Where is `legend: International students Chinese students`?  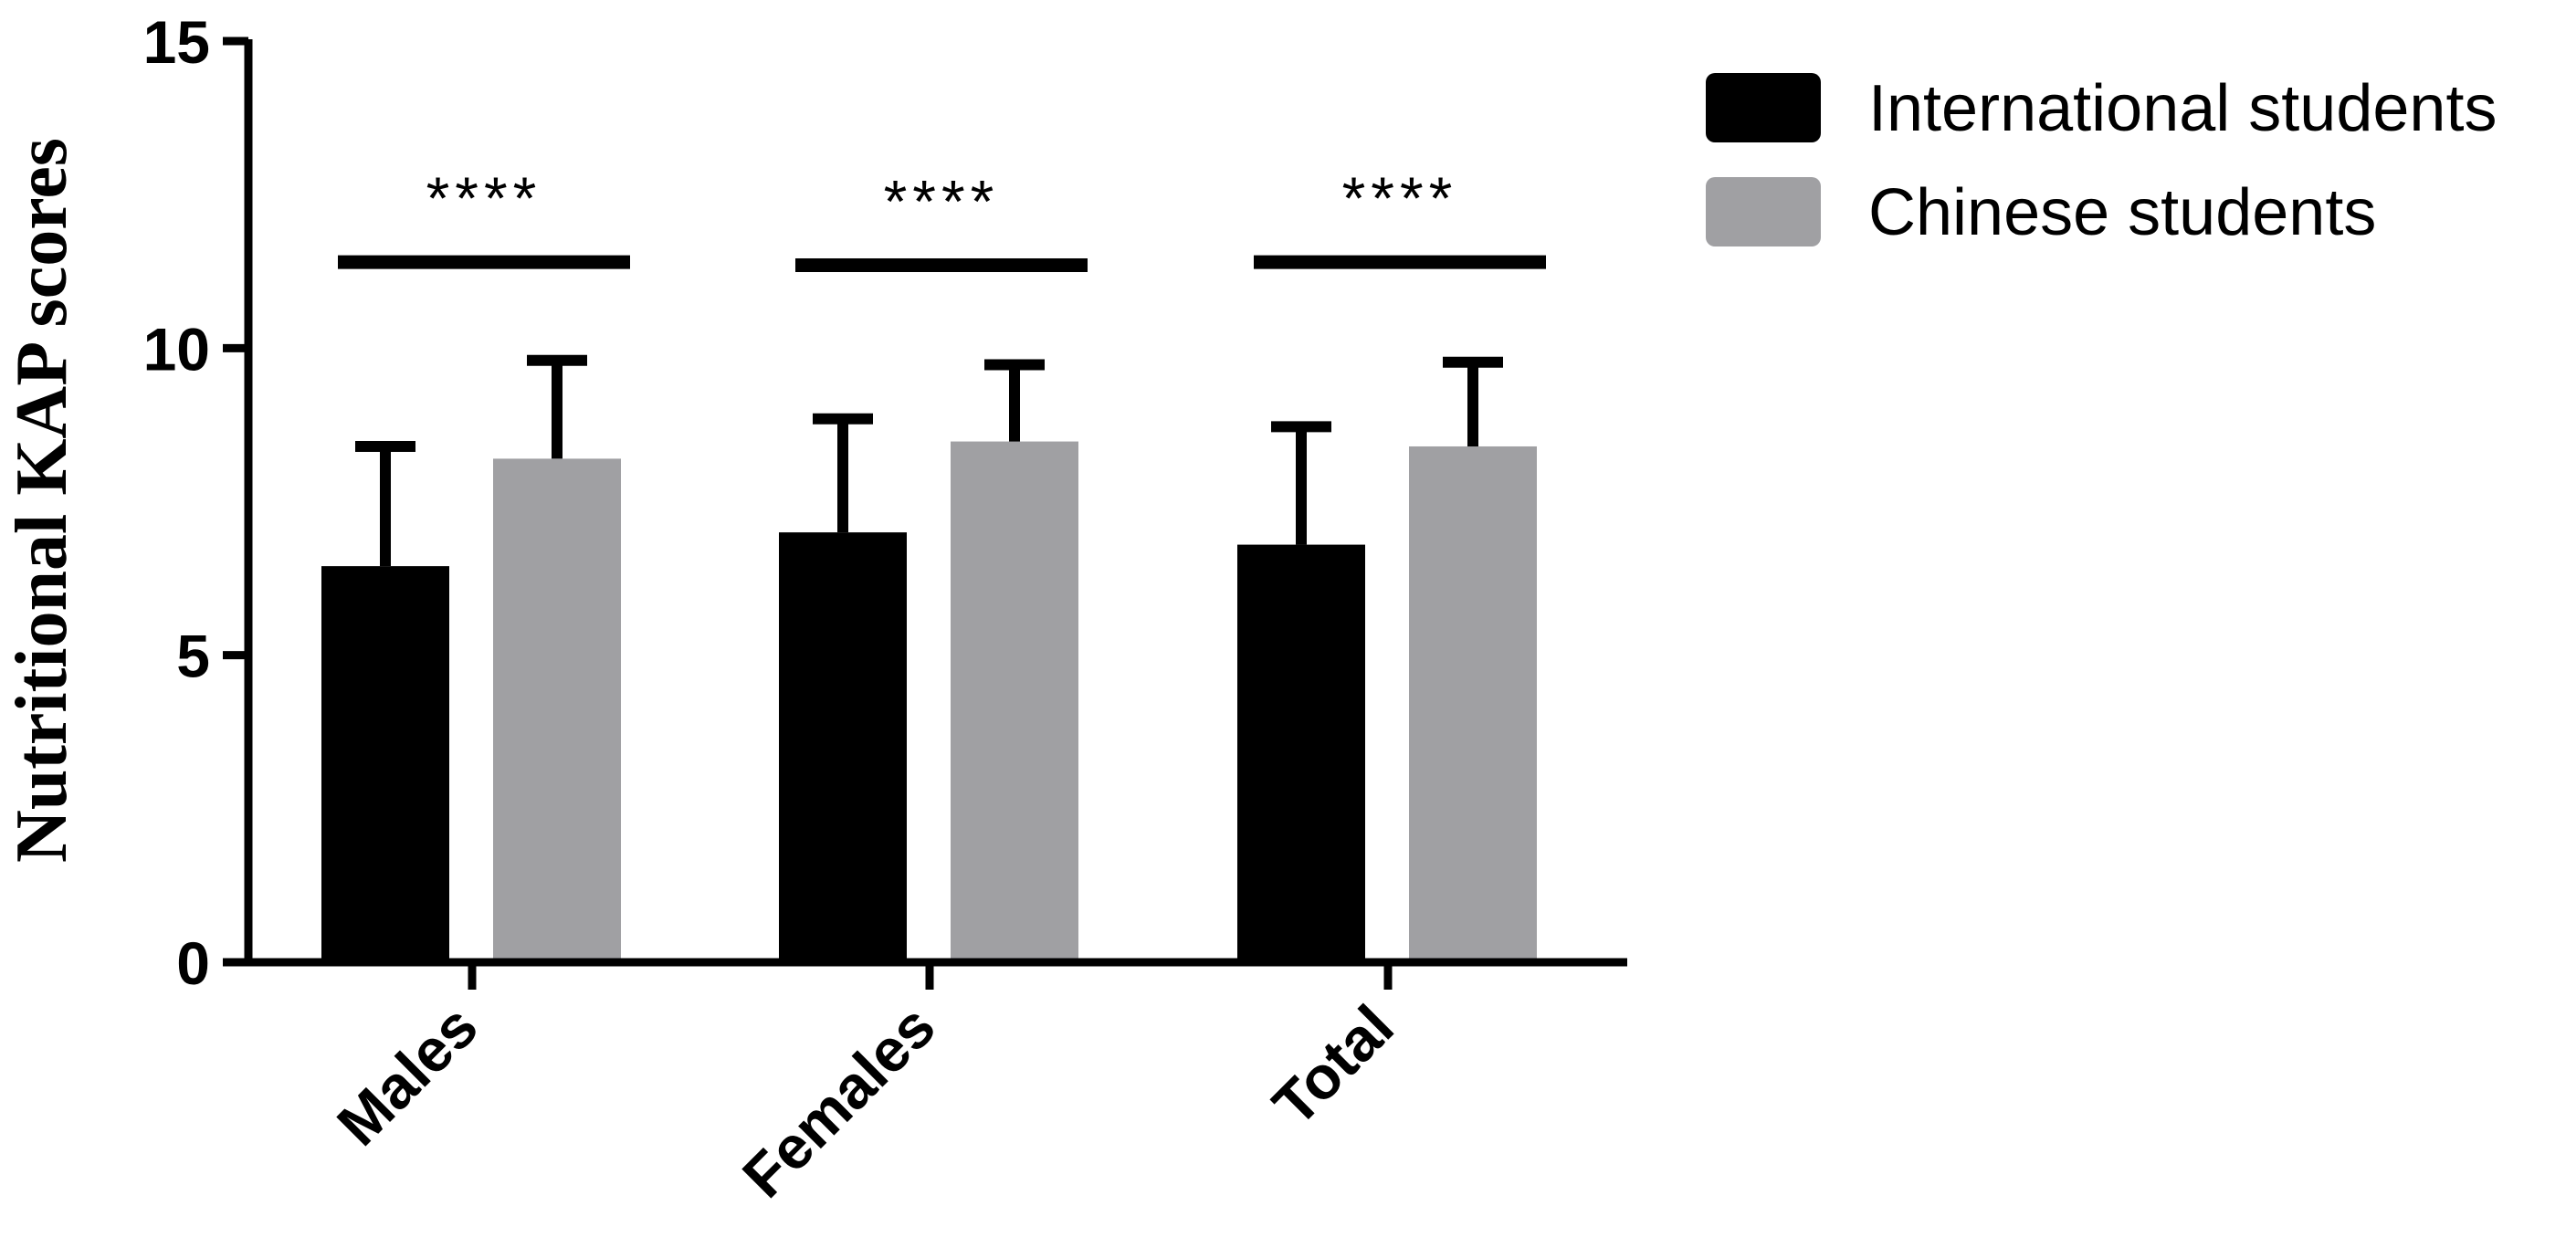
legend: International students Chinese students is located at coordinates (2101, 160).